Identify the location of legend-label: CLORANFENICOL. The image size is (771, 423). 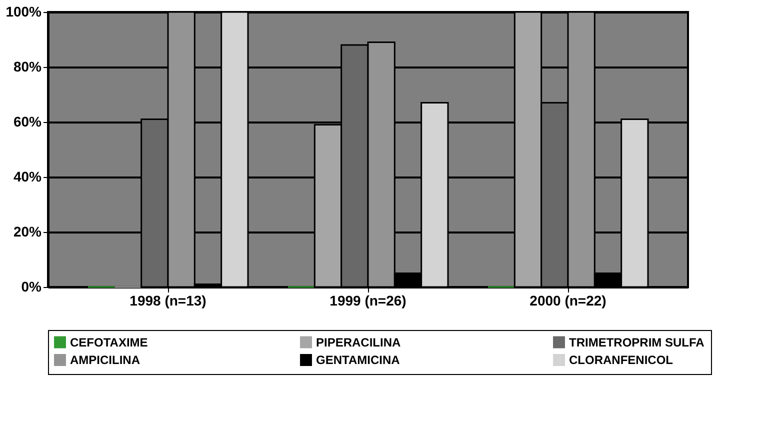
(621, 360).